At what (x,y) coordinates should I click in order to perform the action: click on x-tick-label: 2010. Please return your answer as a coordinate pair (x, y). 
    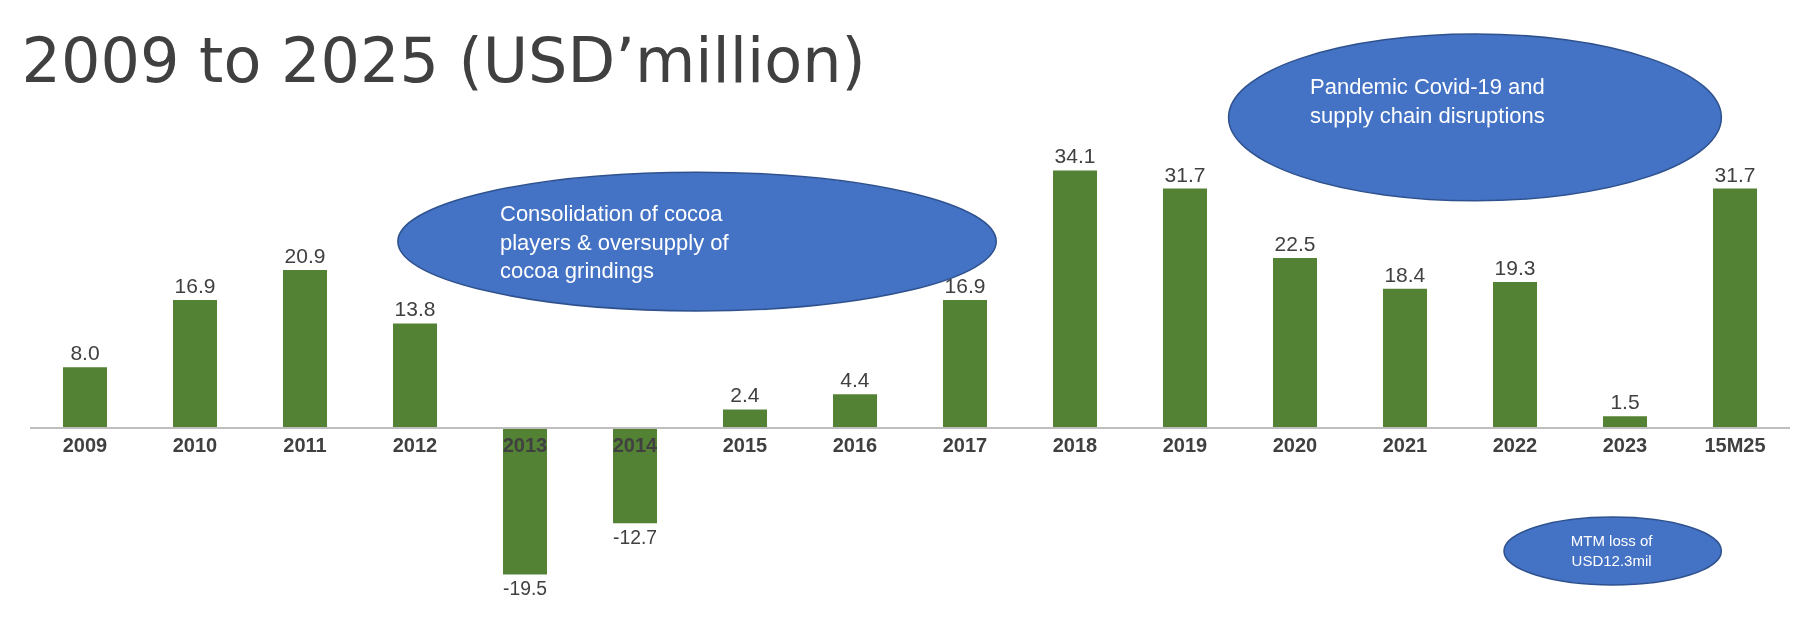
    Looking at the image, I should click on (195, 445).